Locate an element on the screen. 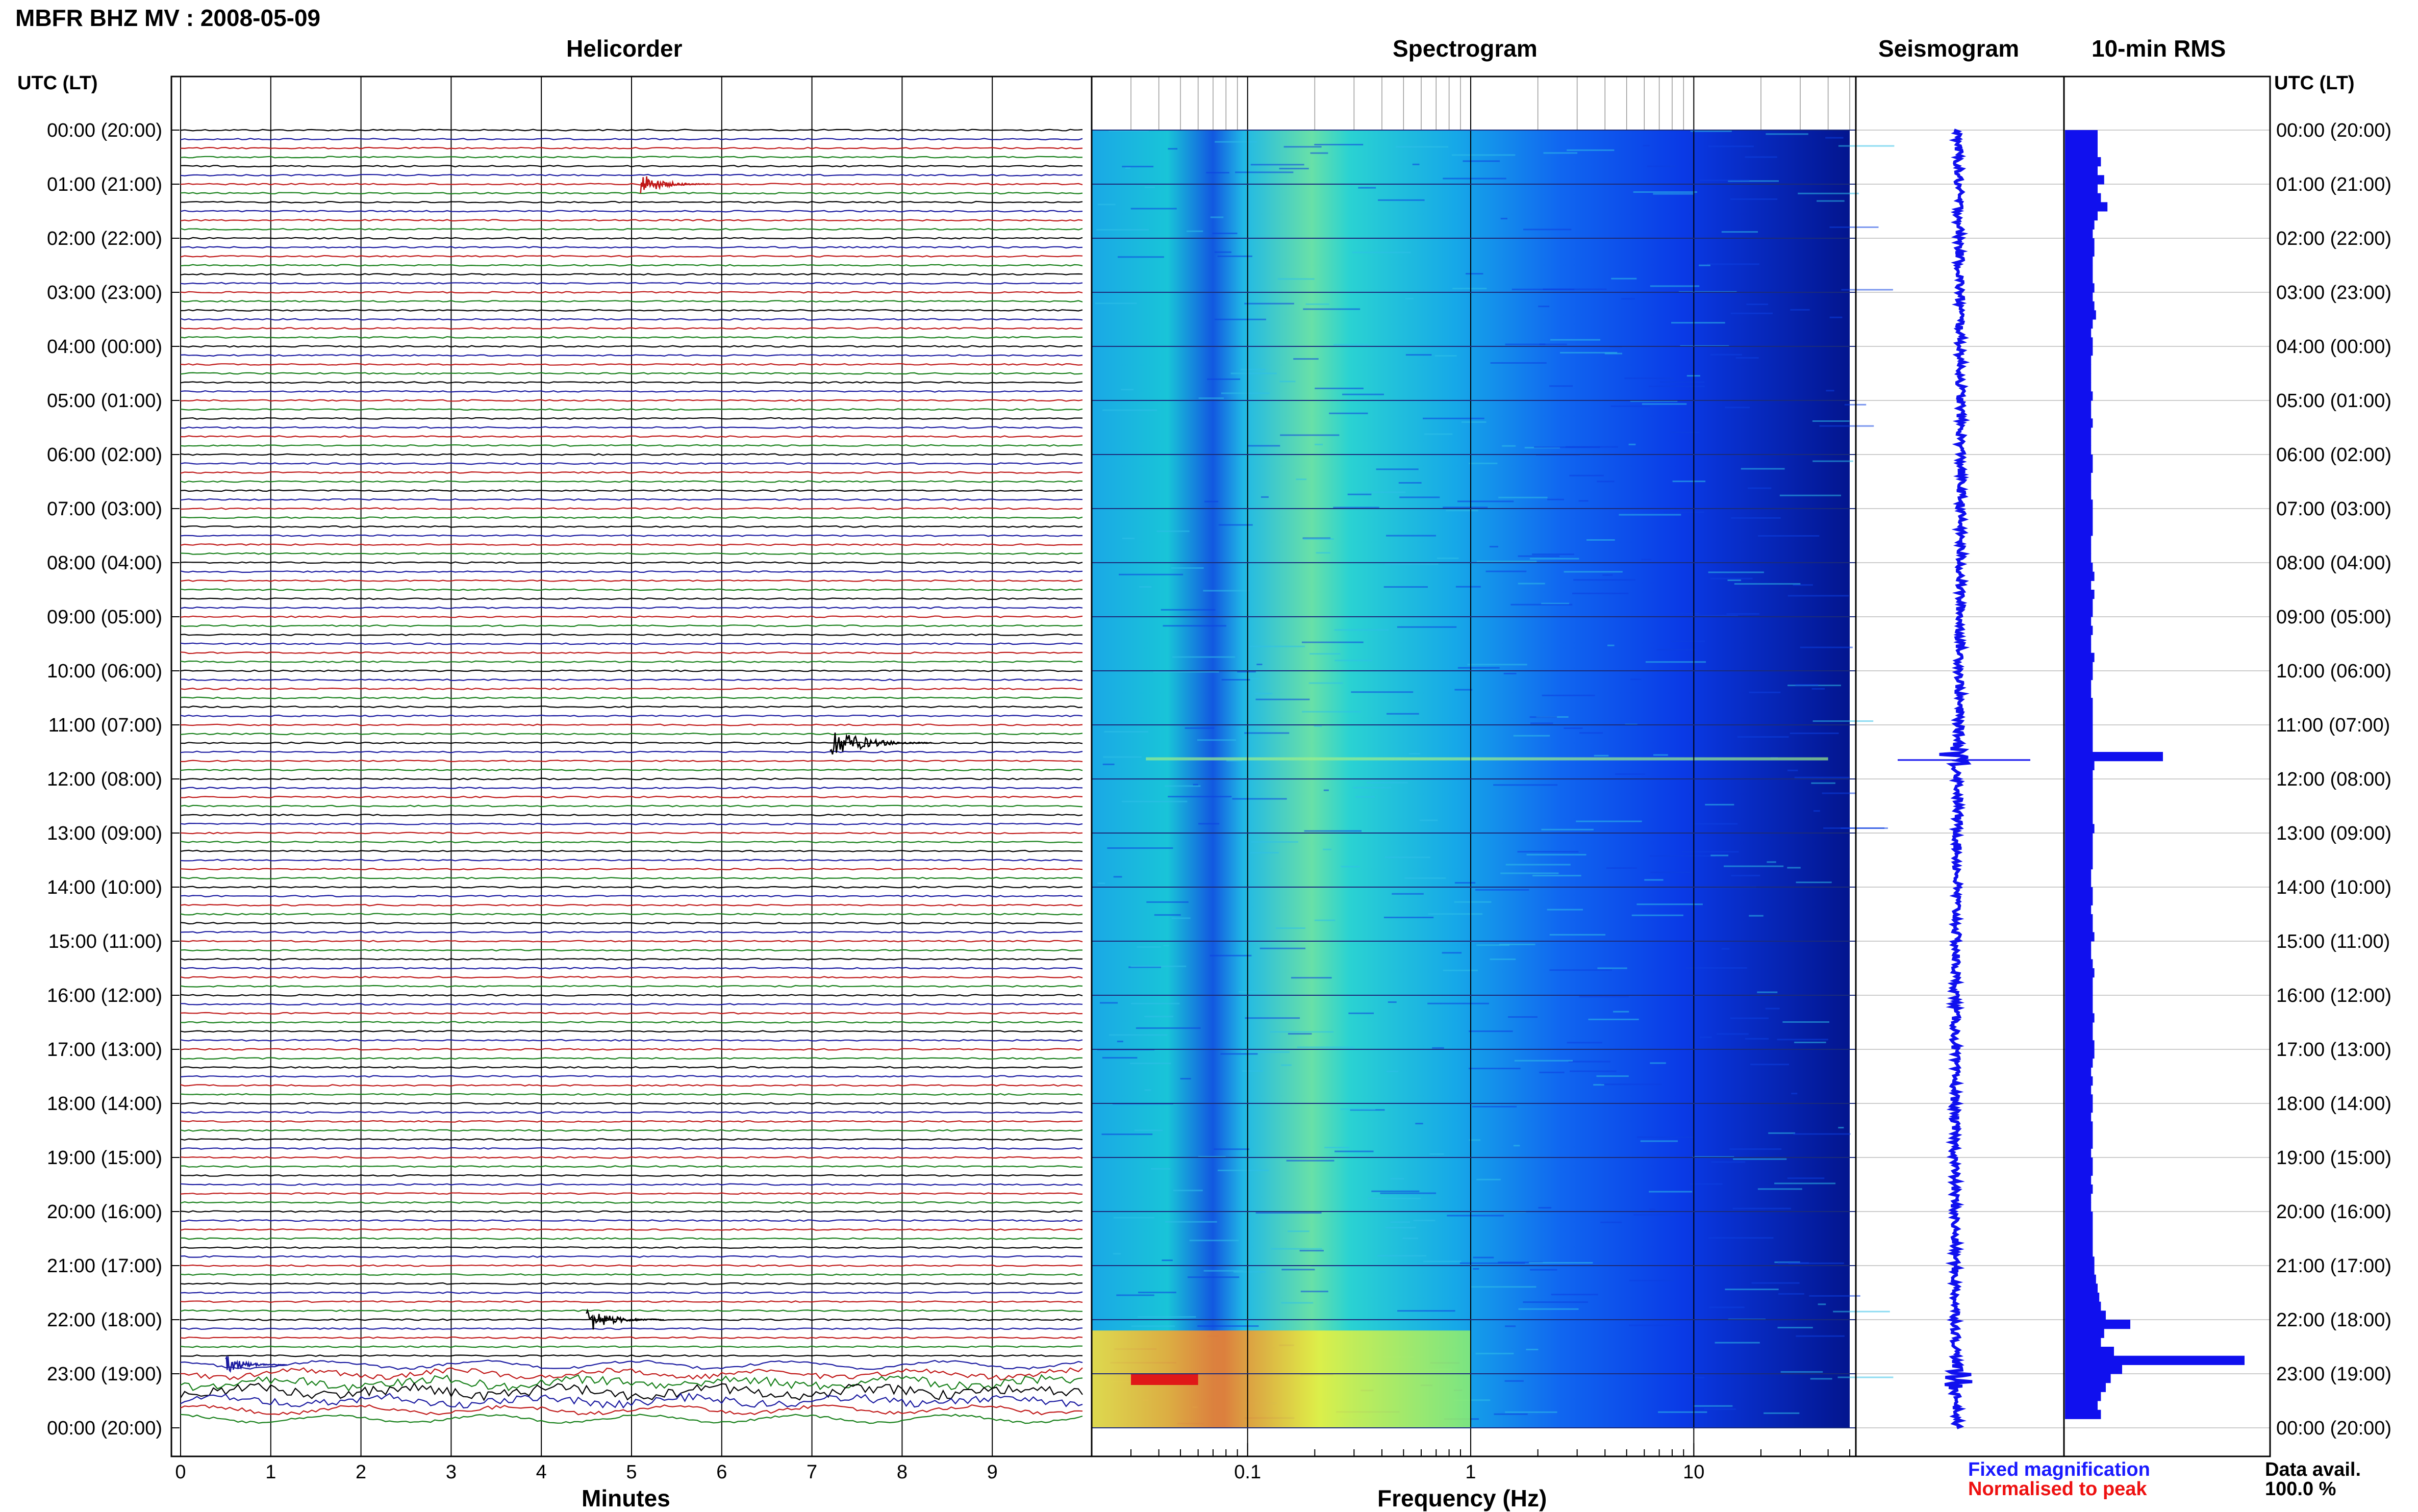  hour-label-right: 15:00 (11:00) is located at coordinates (2333, 942).